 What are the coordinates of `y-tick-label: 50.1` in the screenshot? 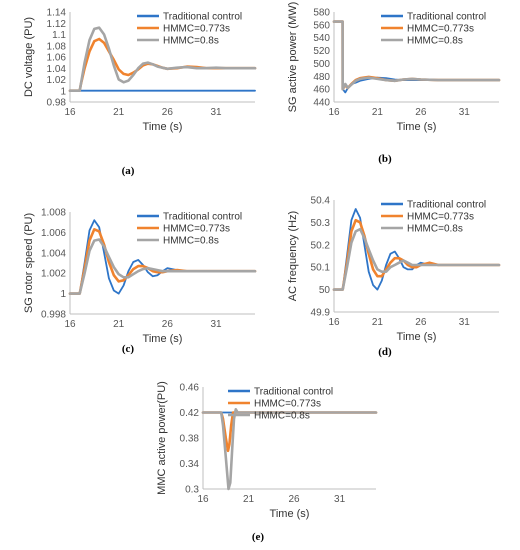 It's located at (321, 268).